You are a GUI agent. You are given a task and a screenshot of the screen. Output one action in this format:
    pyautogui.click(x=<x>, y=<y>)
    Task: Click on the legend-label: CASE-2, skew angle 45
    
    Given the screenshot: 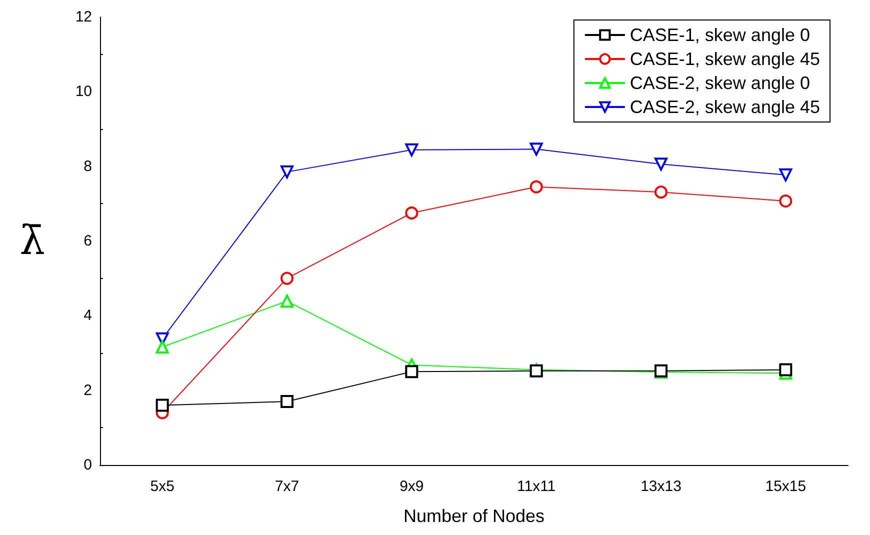 What is the action you would take?
    pyautogui.click(x=725, y=107)
    